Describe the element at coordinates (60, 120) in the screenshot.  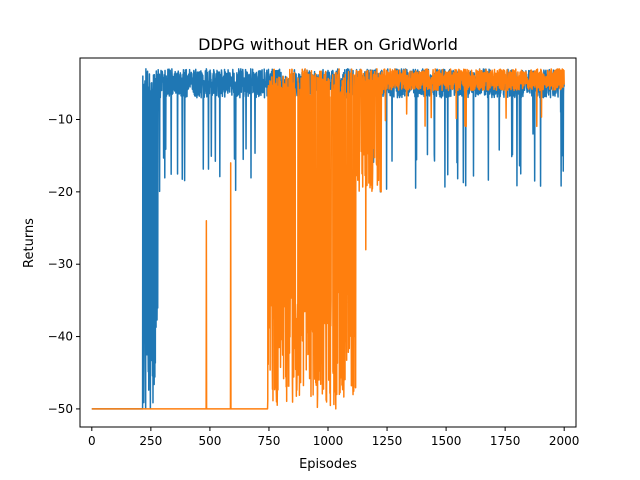
I see `y-tick-label: −10` at that location.